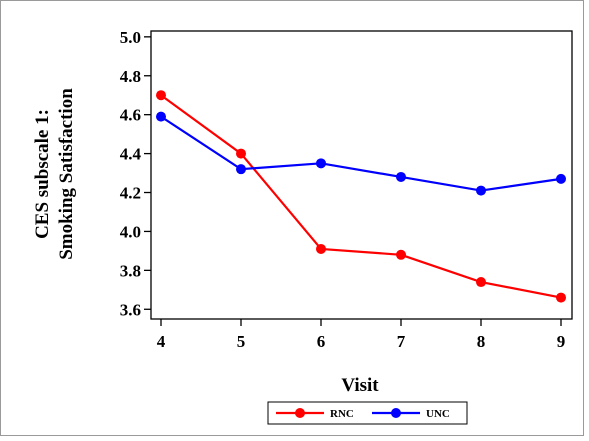 The width and height of the screenshot is (589, 441). What do you see at coordinates (135, 173) in the screenshot?
I see `y-axis-ticks: 3.6 3.8 4.0 4.2 4.4 4.6 4.8 5.0` at bounding box center [135, 173].